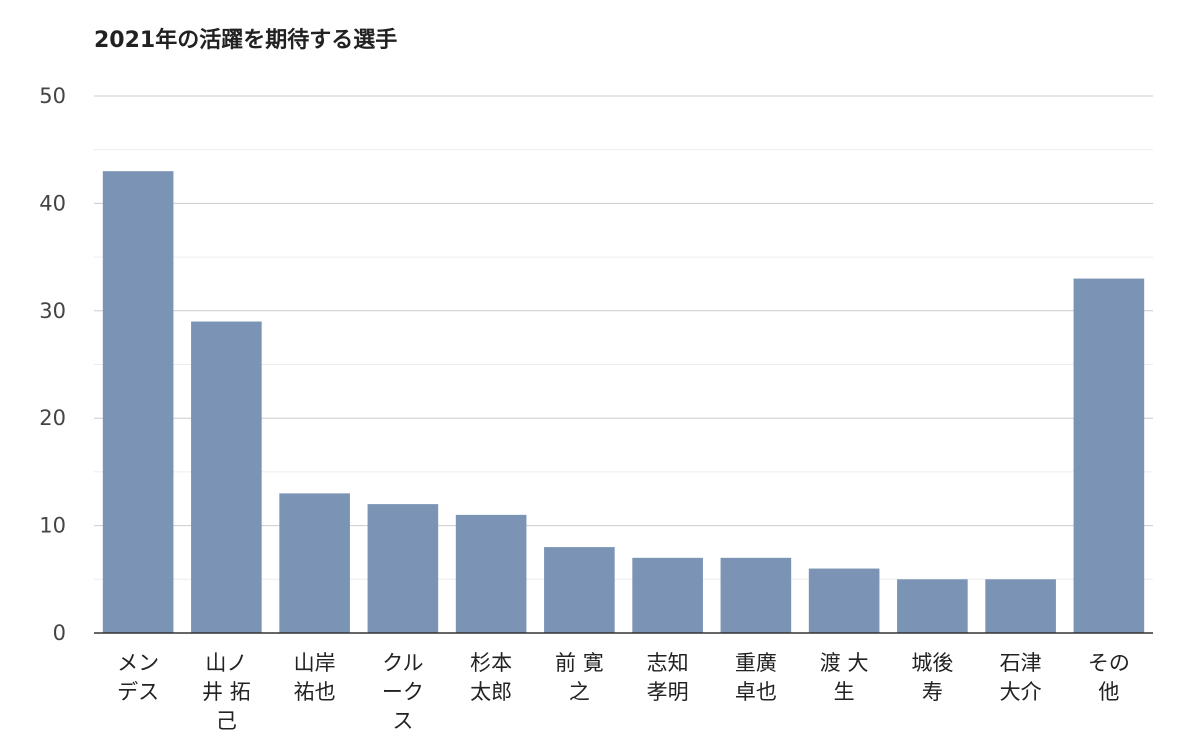  Describe the element at coordinates (756, 663) in the screenshot. I see `x-category-label: 重廣` at that location.